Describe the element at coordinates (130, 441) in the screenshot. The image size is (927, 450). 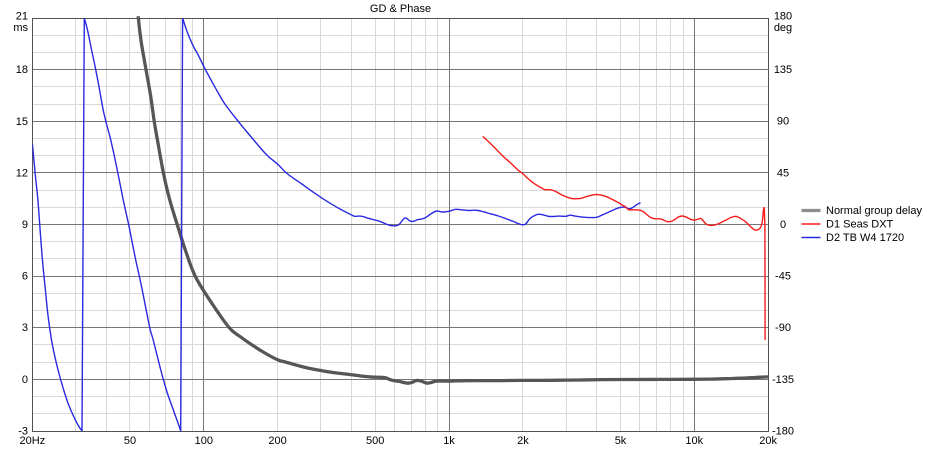
I see `svg-text: 50` at that location.